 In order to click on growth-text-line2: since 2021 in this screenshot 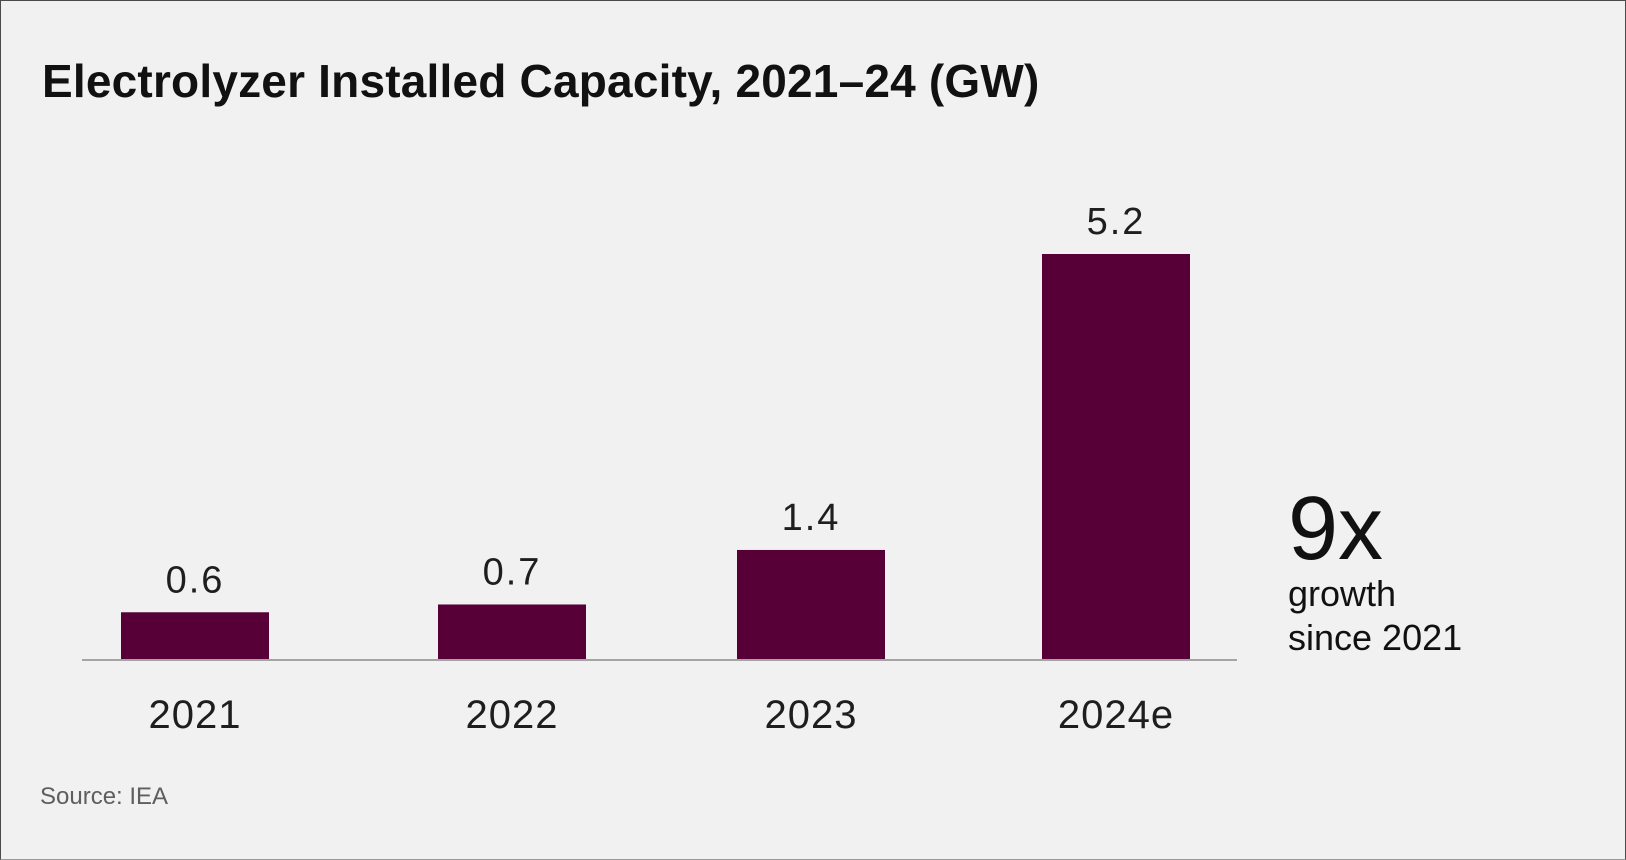, I will do `click(1375, 637)`.